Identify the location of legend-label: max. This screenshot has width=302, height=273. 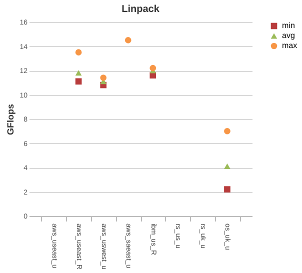
(290, 45).